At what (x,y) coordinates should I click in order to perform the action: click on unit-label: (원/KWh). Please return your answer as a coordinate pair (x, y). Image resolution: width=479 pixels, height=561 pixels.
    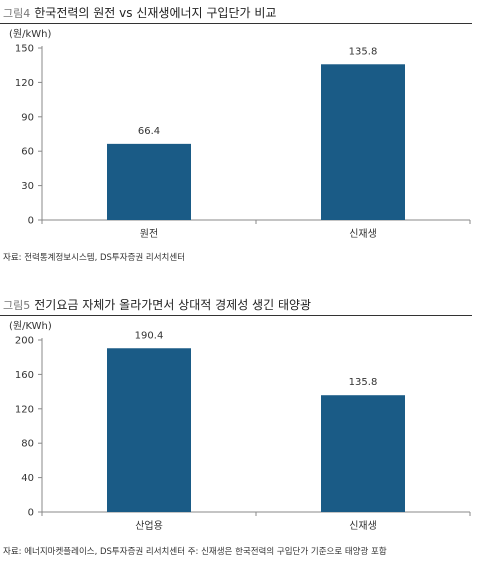
    Looking at the image, I should click on (30, 326).